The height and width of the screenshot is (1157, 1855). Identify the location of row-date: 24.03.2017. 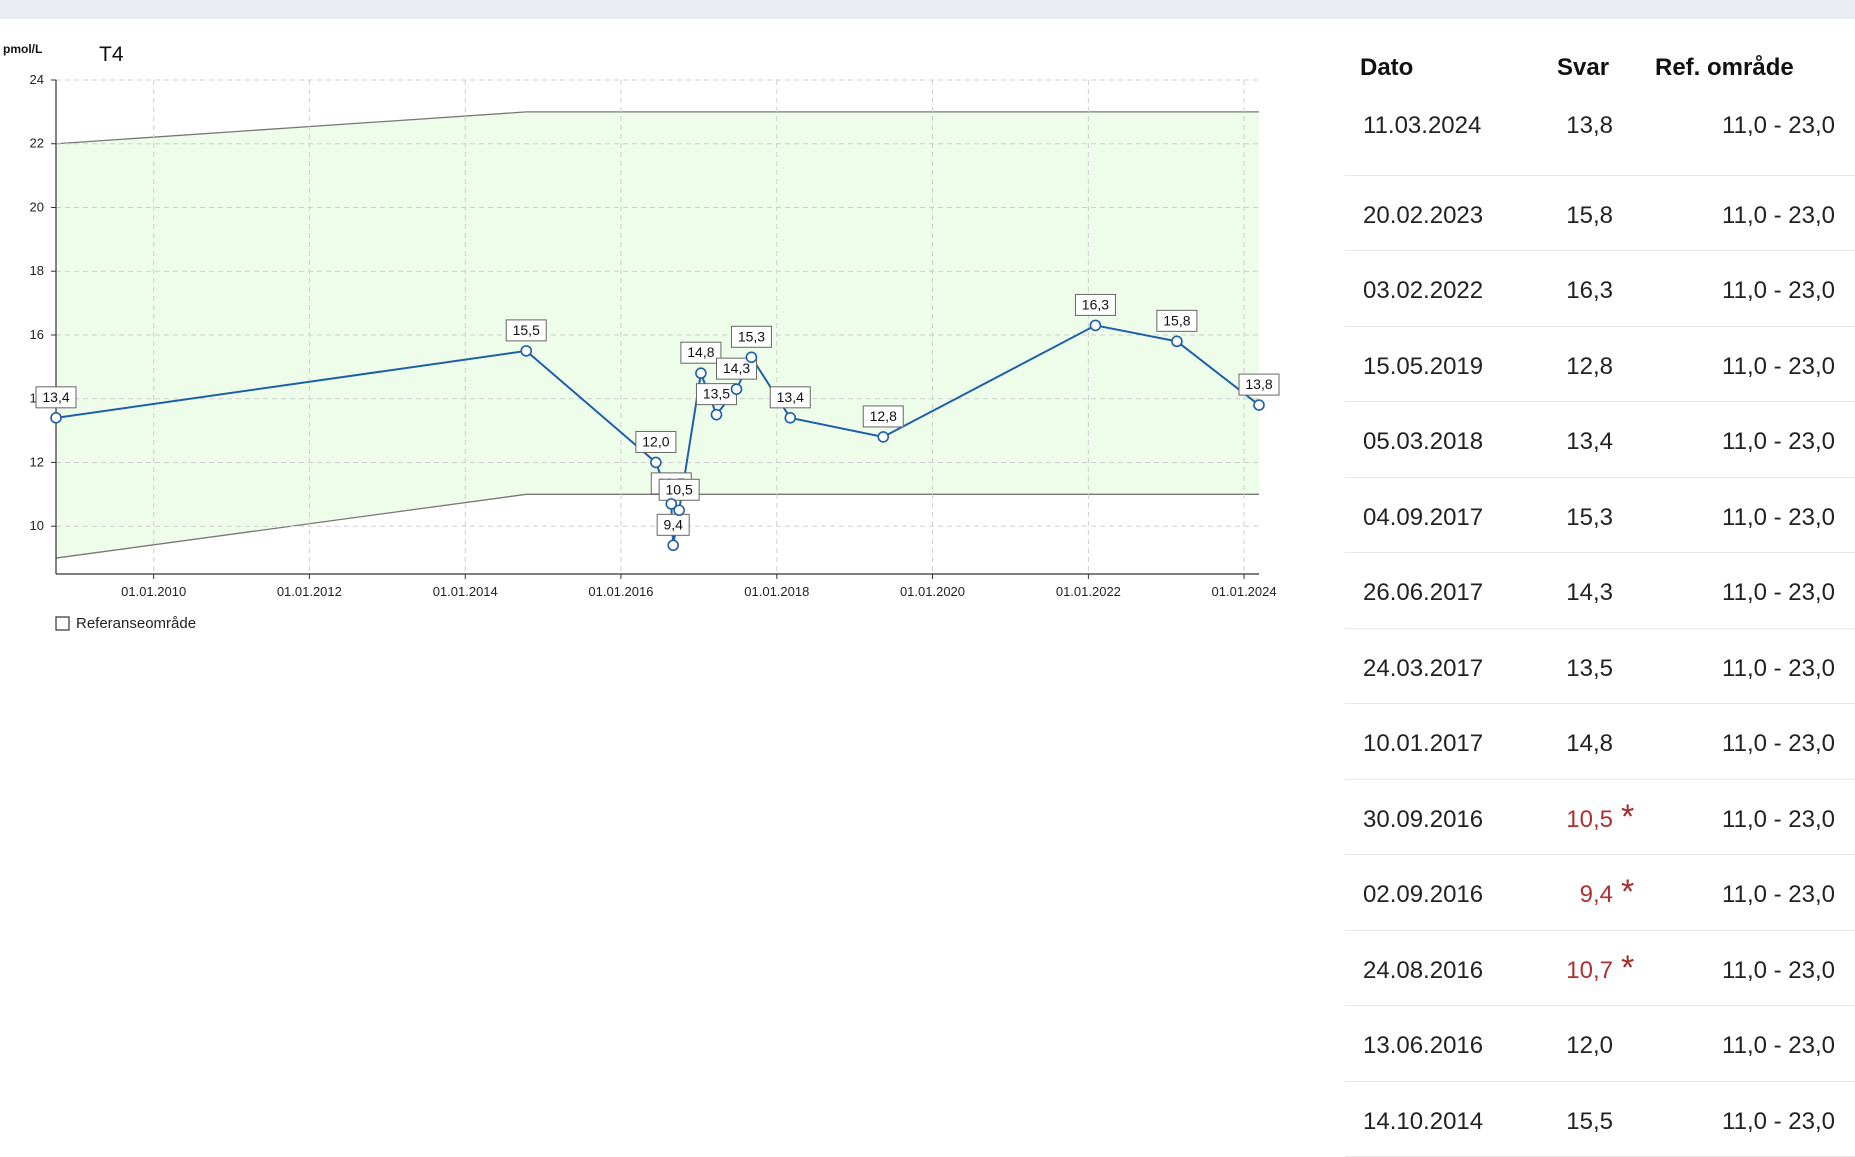
(1423, 669).